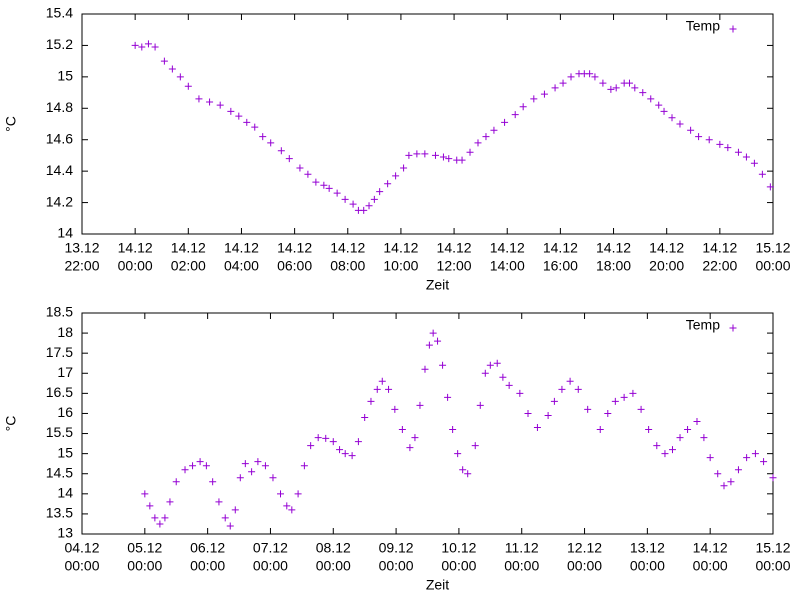  I want to click on x-tick-label: 08.12, so click(333, 548).